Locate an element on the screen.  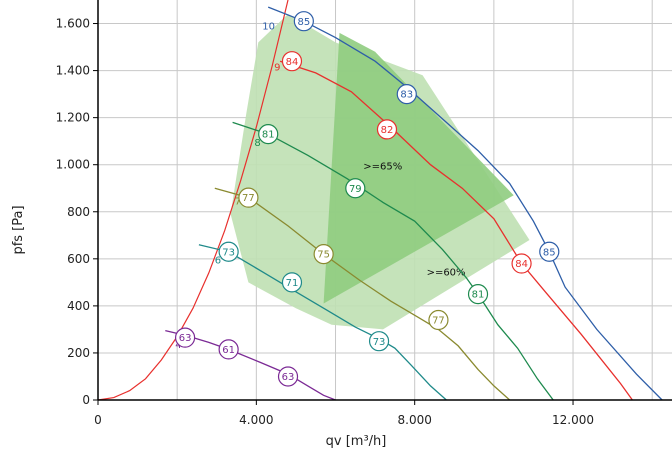
x-tick-label: 4.000 is located at coordinates (256, 420).